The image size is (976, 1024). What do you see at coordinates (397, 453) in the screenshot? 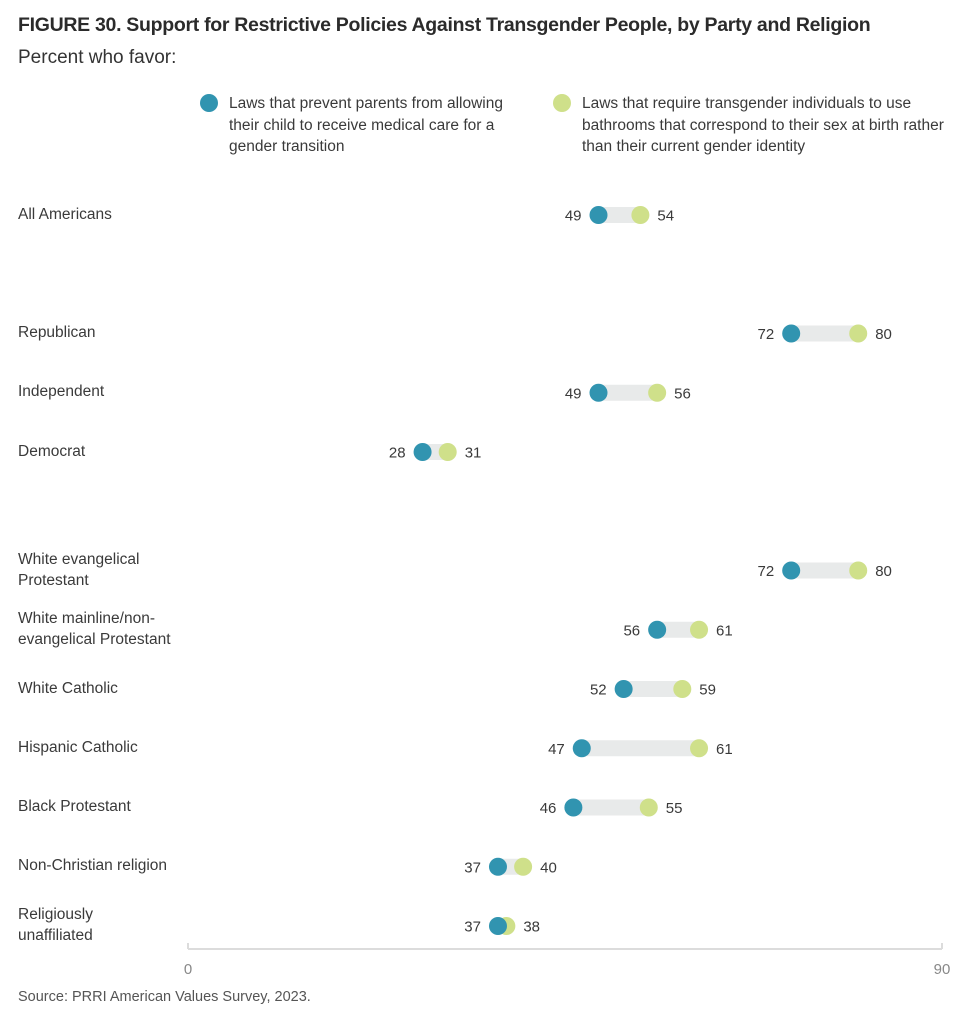
I see `value-label-left: 28` at bounding box center [397, 453].